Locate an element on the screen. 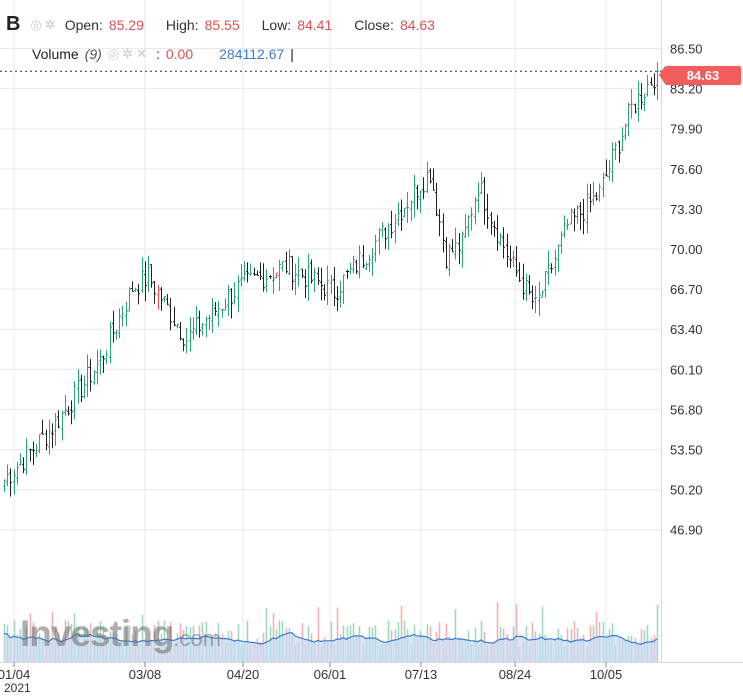 The height and width of the screenshot is (696, 743). x-tick-label: 08/24 is located at coordinates (515, 674).